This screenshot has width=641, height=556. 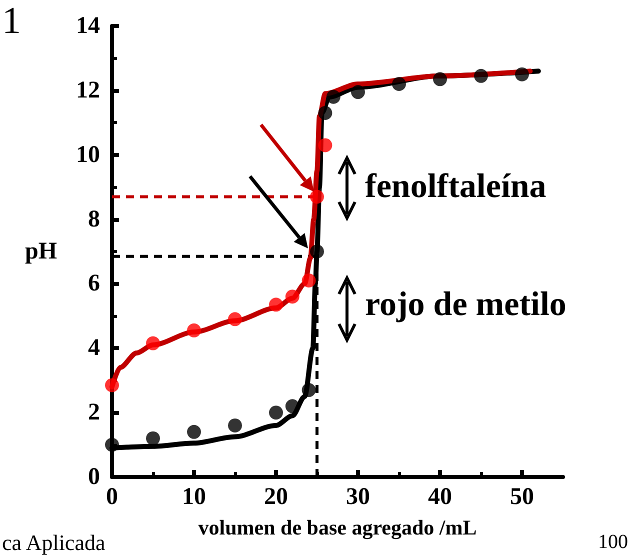 I want to click on text: 100, so click(x=613, y=542).